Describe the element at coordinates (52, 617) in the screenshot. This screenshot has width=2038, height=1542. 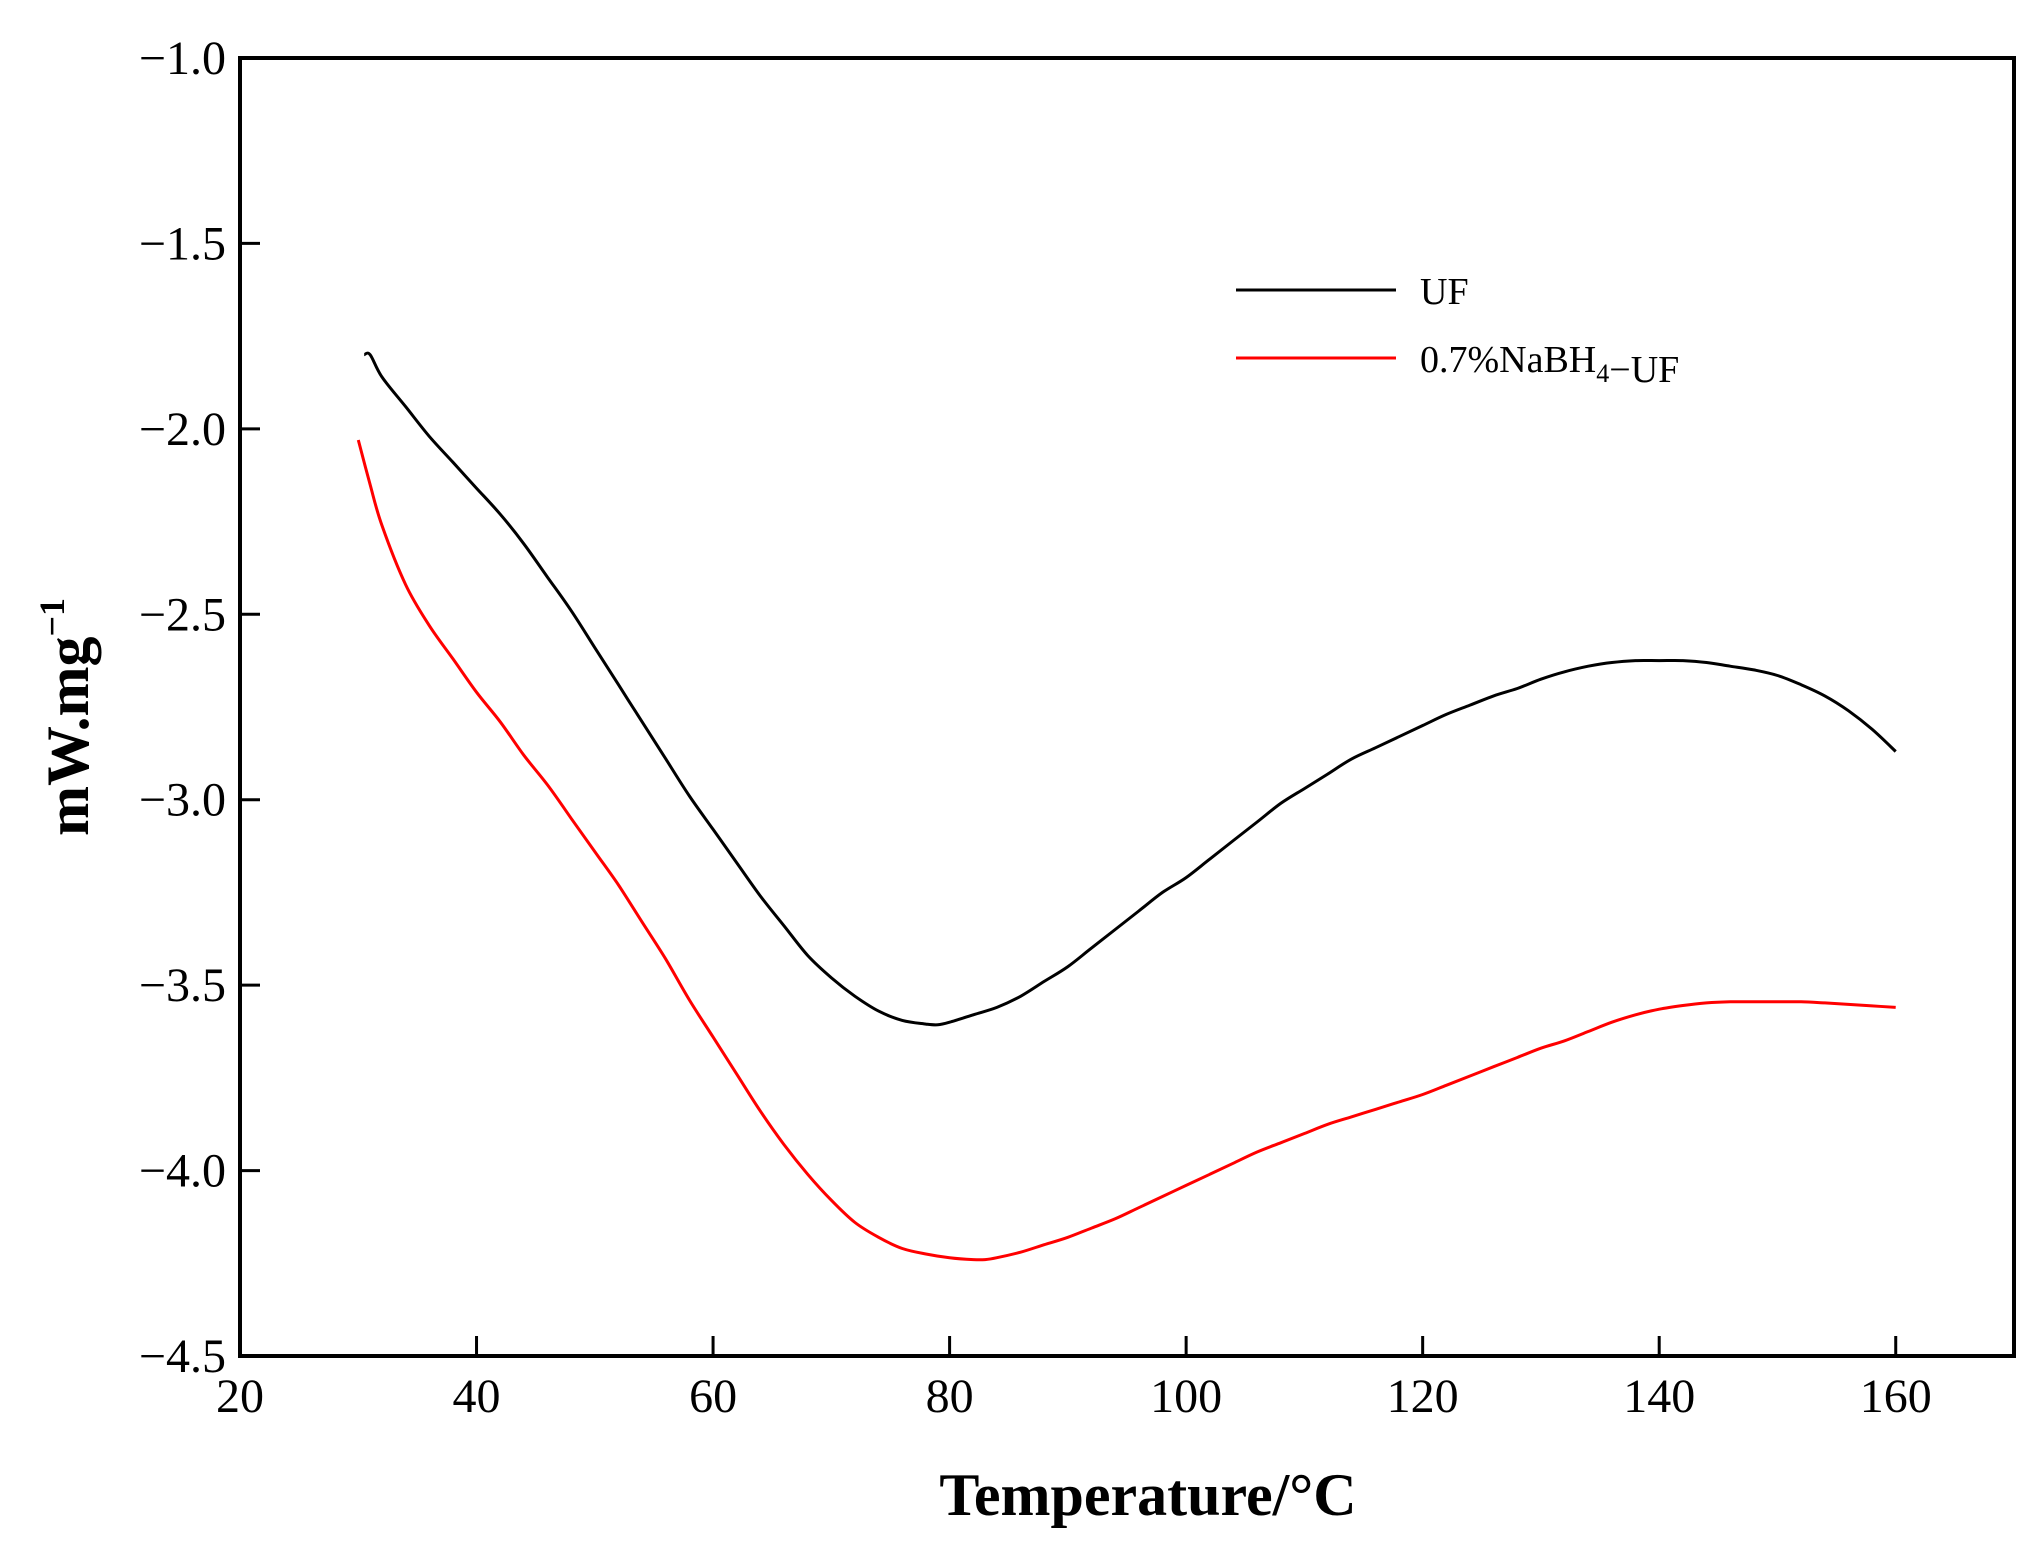
I see `y-axis-title-superscript: −1` at that location.